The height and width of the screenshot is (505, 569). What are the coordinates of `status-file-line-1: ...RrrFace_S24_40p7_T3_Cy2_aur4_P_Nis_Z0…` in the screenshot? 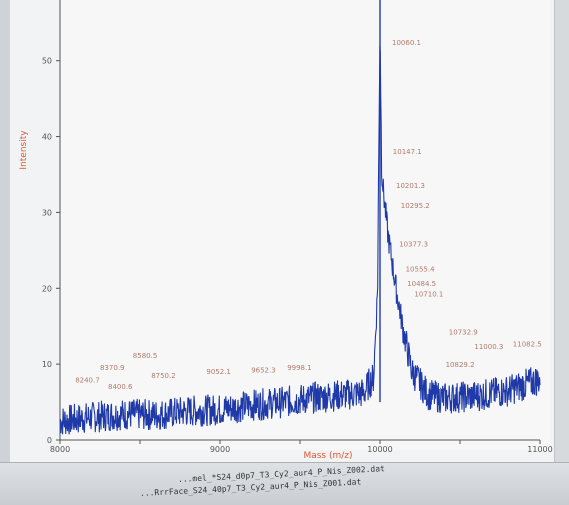 It's located at (250, 487).